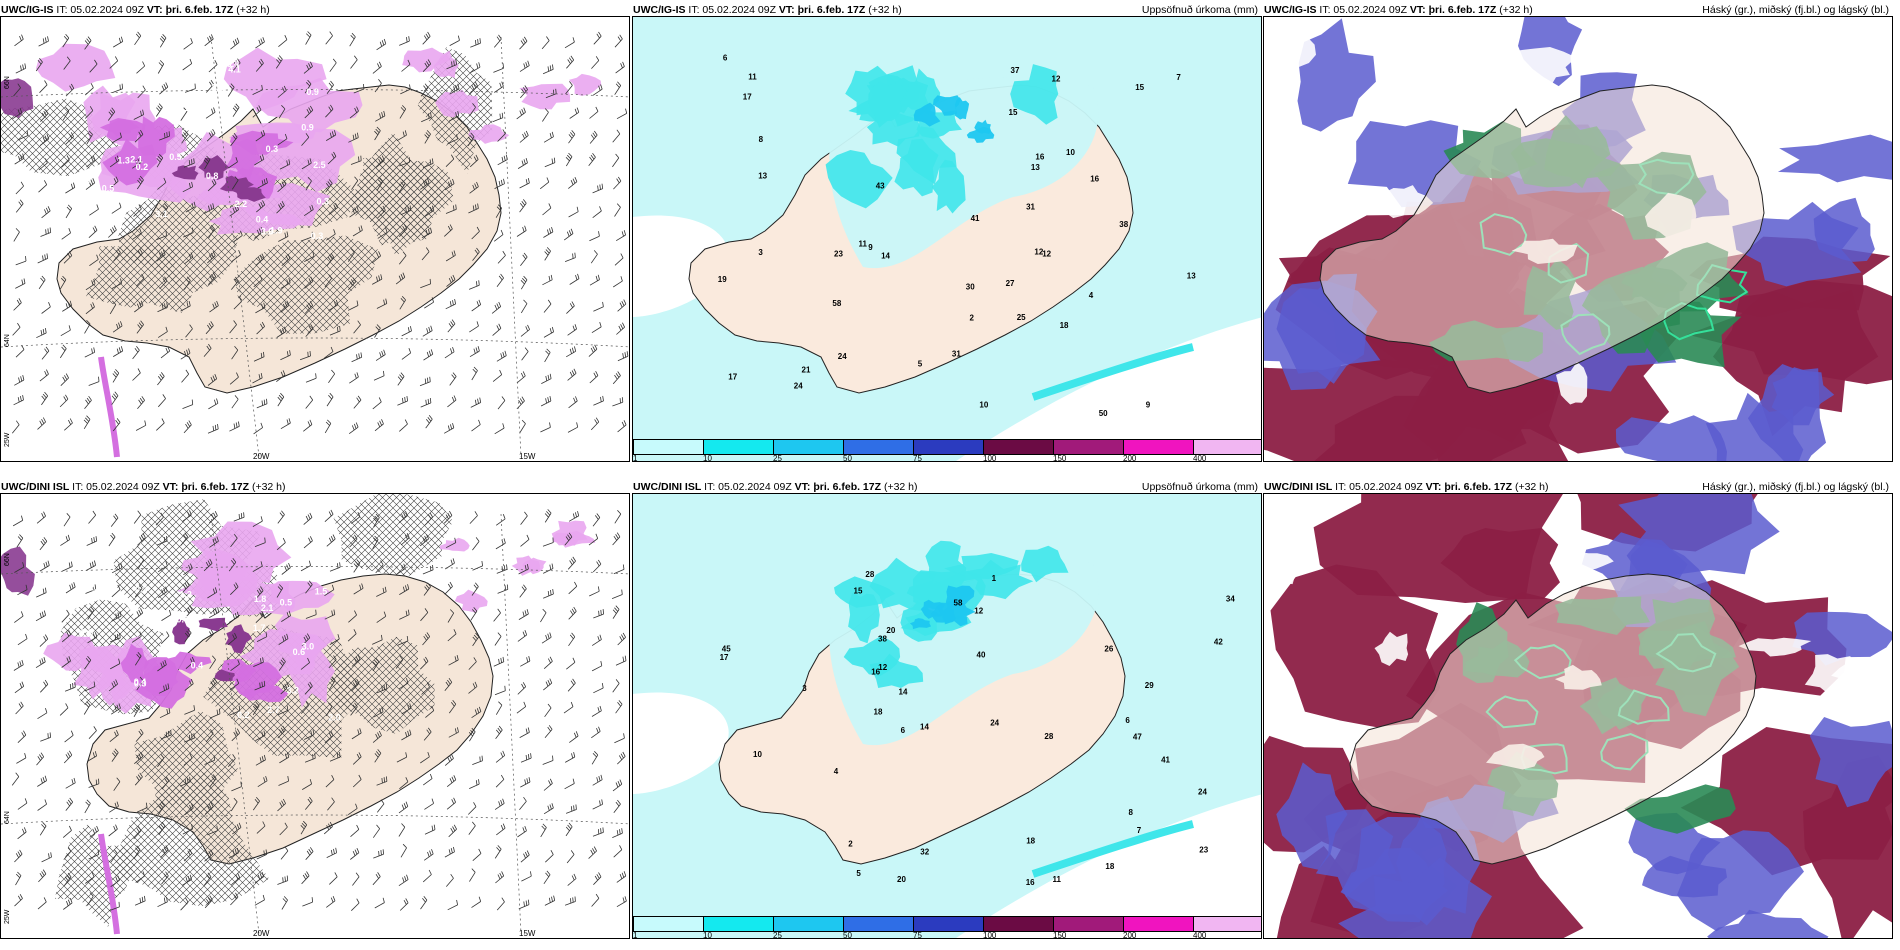 Image resolution: width=1900 pixels, height=950 pixels. I want to click on colorbar: 1 10 25 50 75 100 150 200 400, so click(947, 927).